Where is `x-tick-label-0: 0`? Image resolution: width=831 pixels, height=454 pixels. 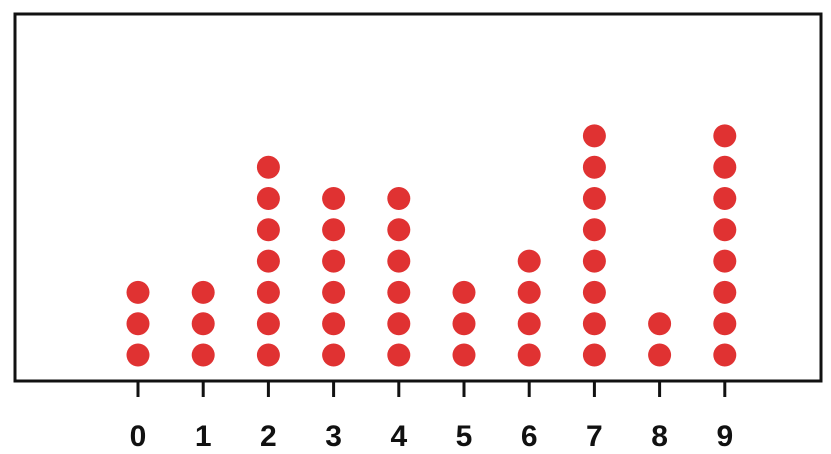
x-tick-label-0: 0 is located at coordinates (138, 436).